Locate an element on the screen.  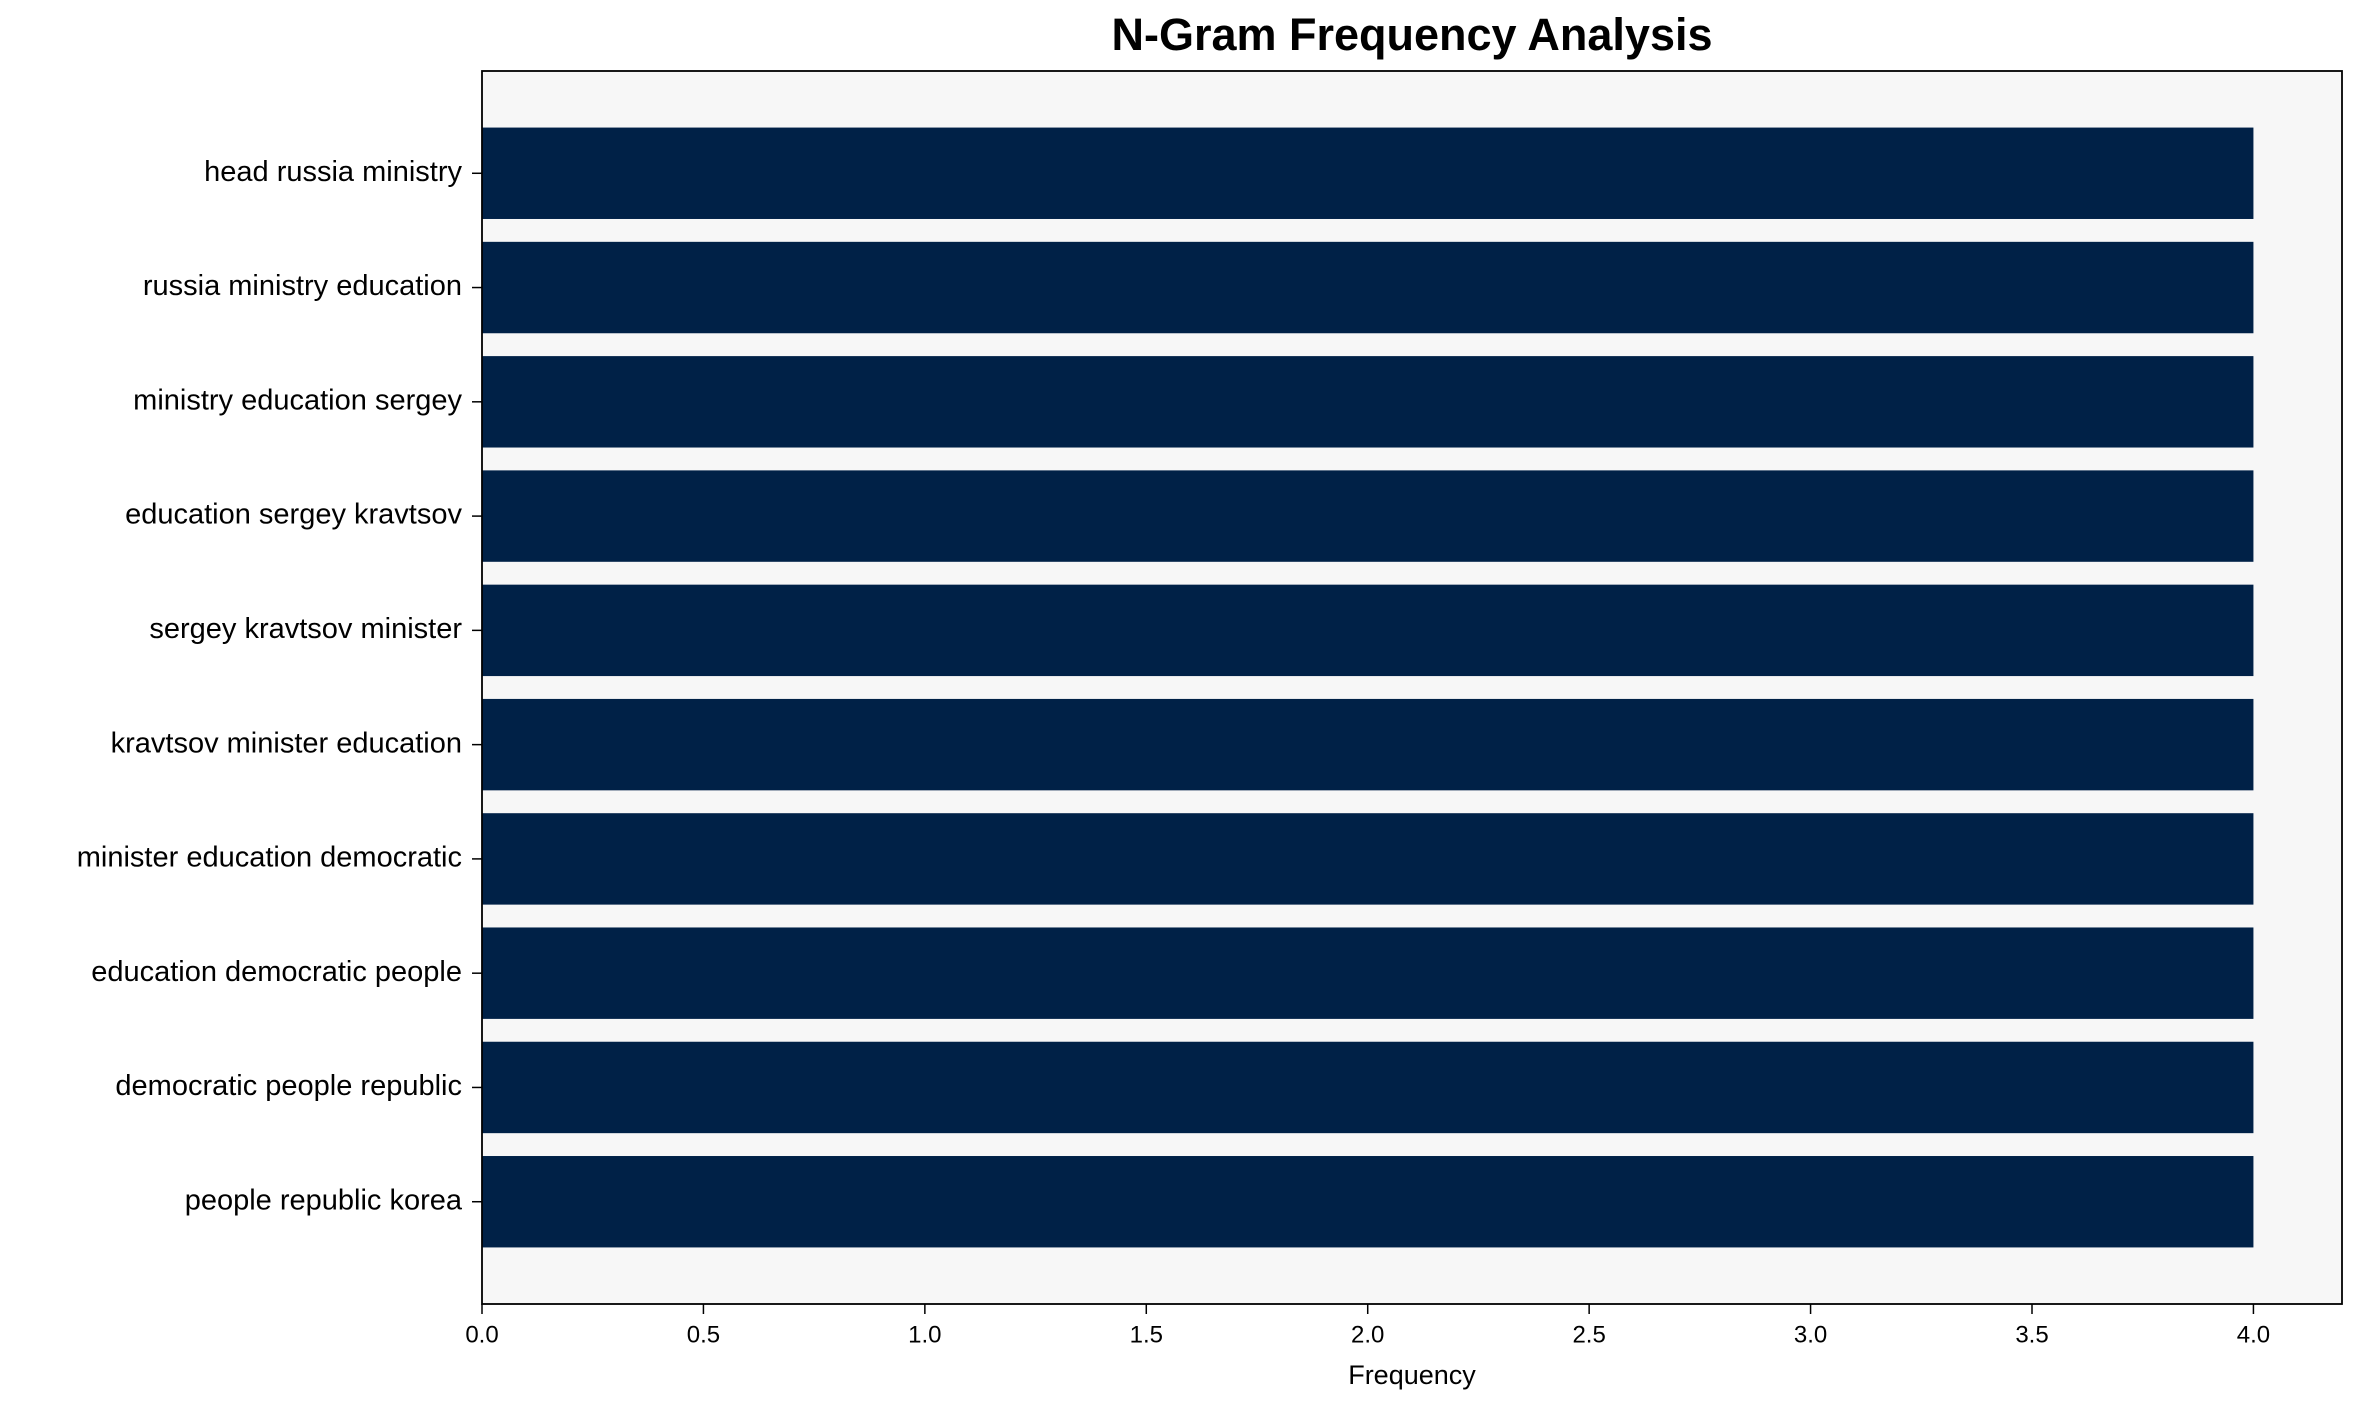
x-tick-label: 1.0 is located at coordinates (924, 1334).